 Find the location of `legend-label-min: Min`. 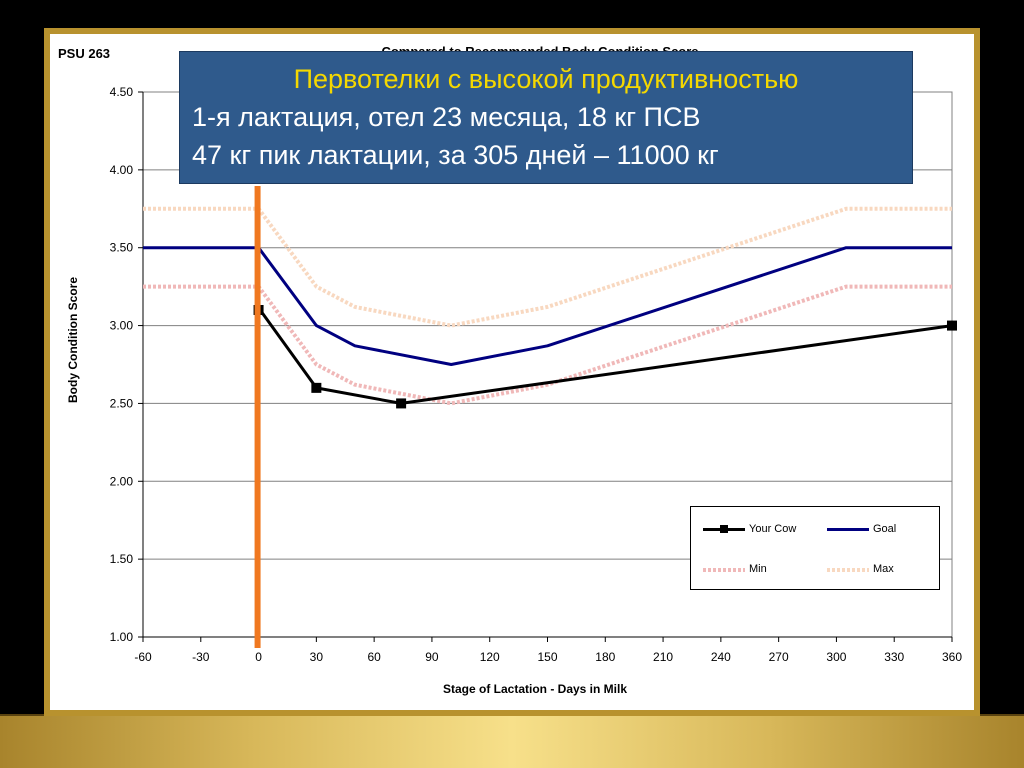

legend-label-min: Min is located at coordinates (758, 569).